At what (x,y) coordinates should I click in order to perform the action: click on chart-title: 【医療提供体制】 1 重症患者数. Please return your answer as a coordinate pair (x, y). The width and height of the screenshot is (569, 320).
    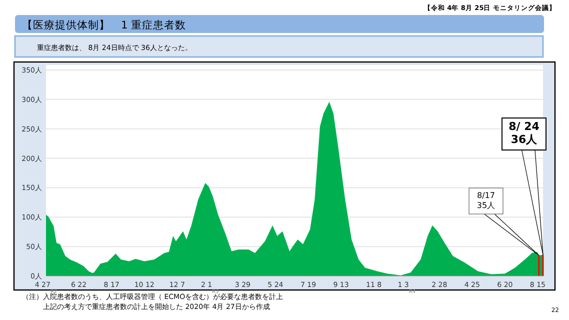
    Looking at the image, I should click on (104, 25).